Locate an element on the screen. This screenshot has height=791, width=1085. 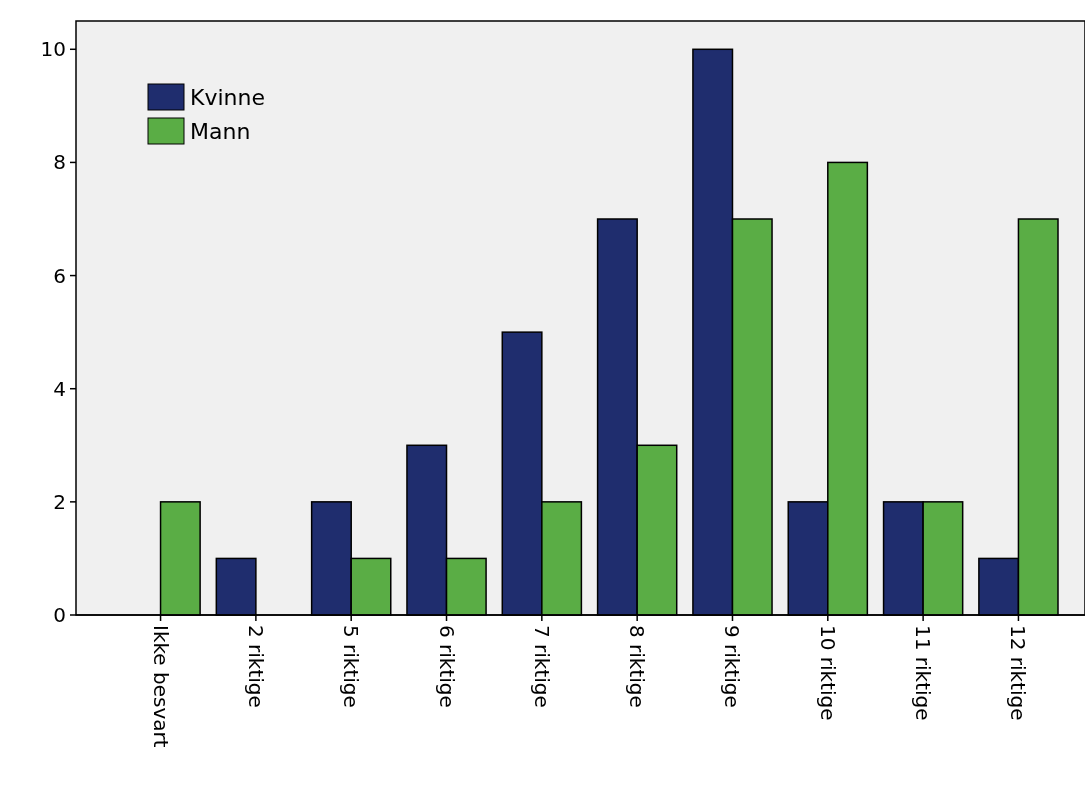
x-tick-label: 7 riktige is located at coordinates (541, 666).